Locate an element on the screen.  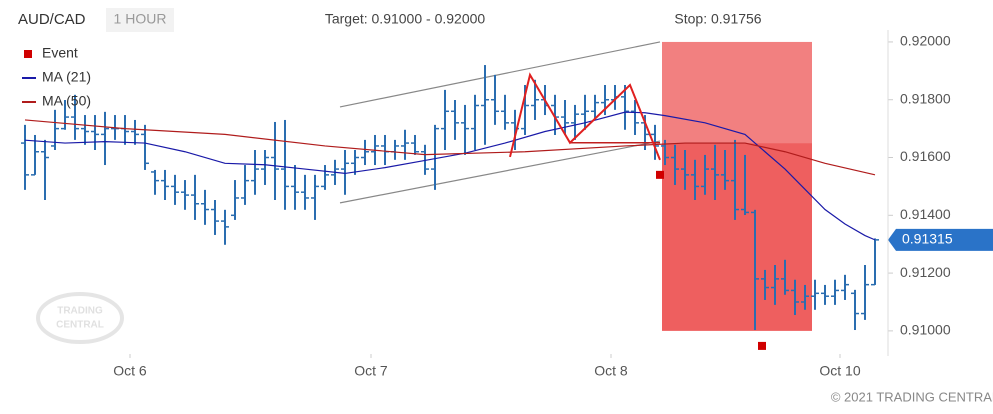
symbol: AUD/CAD is located at coordinates (52, 19).